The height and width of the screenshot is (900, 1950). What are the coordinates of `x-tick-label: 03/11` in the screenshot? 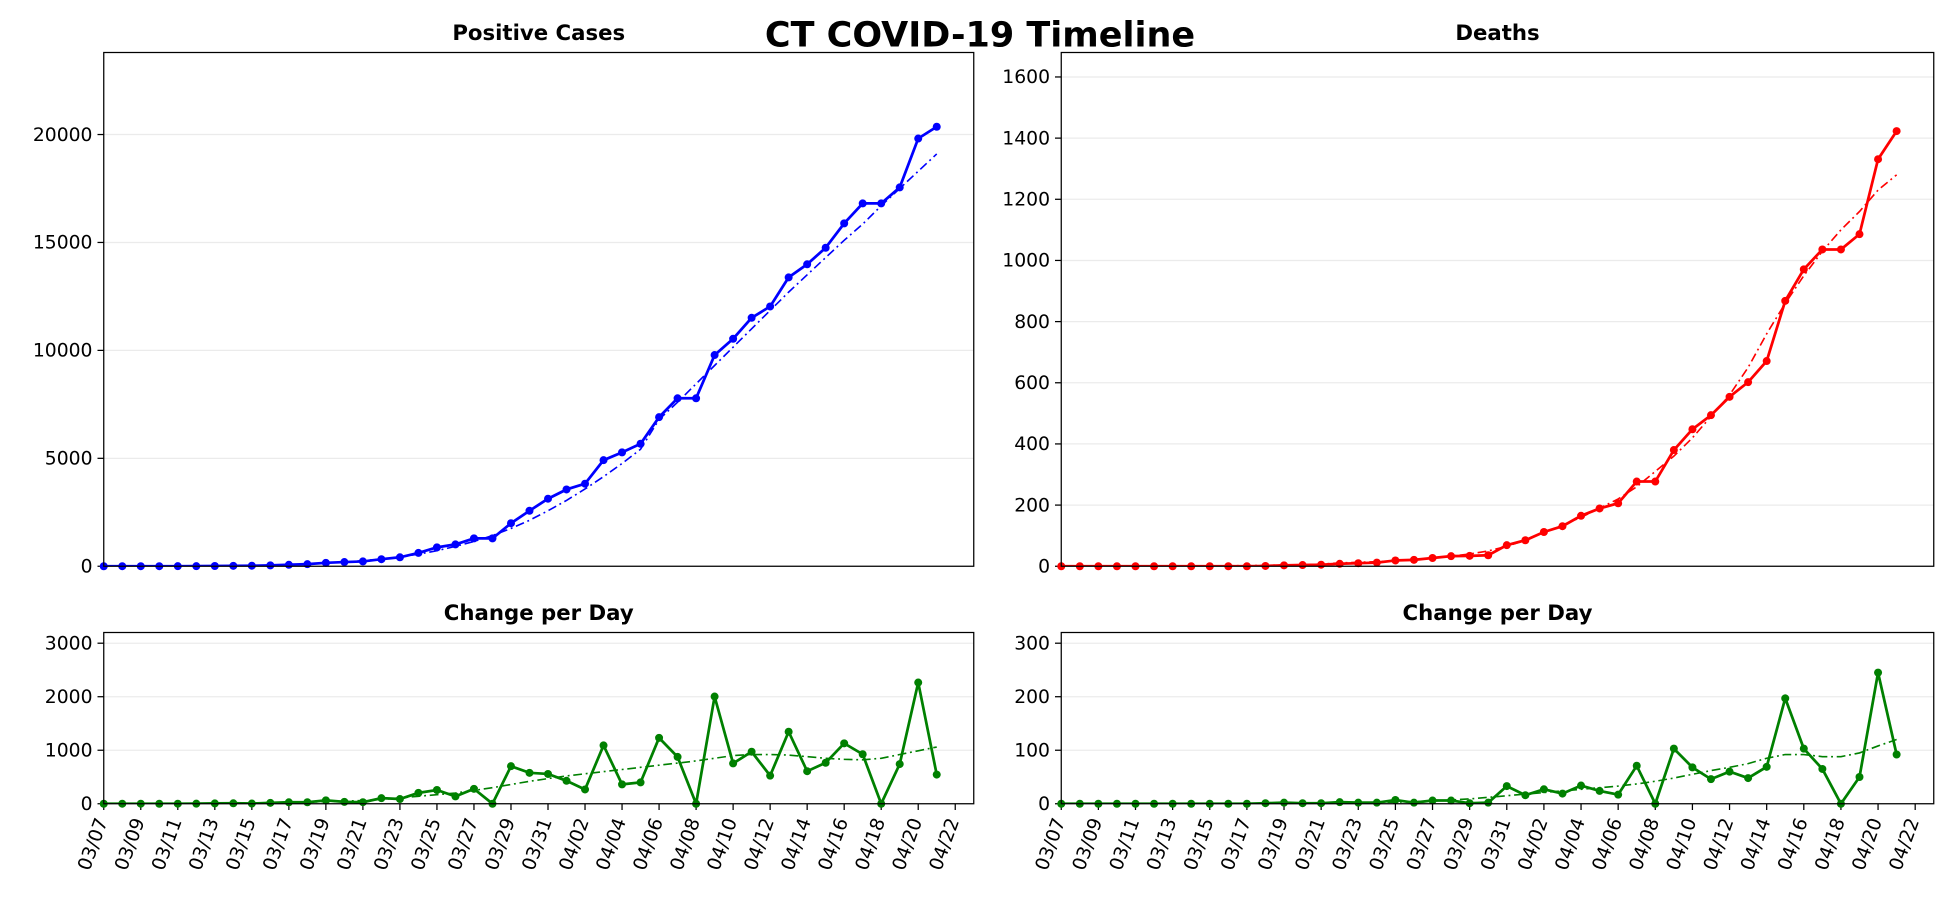 It's located at (1125, 844).